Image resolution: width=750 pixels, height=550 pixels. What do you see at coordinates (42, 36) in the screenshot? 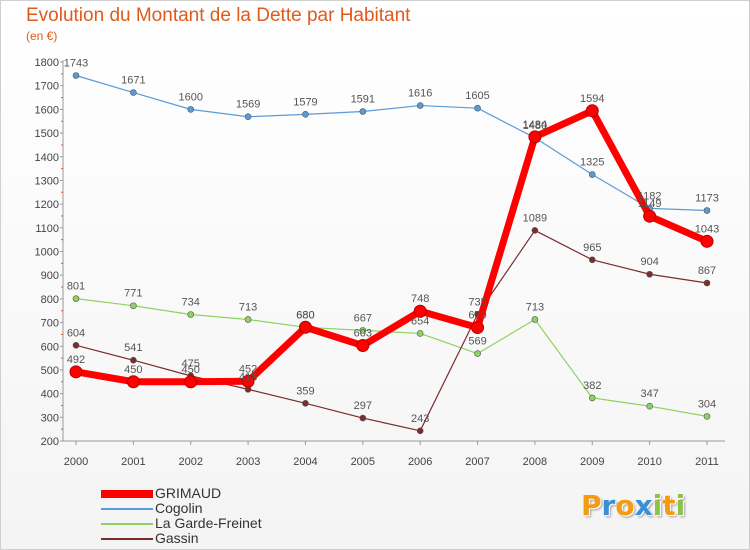
I see `chart-unit-label: (en €)` at bounding box center [42, 36].